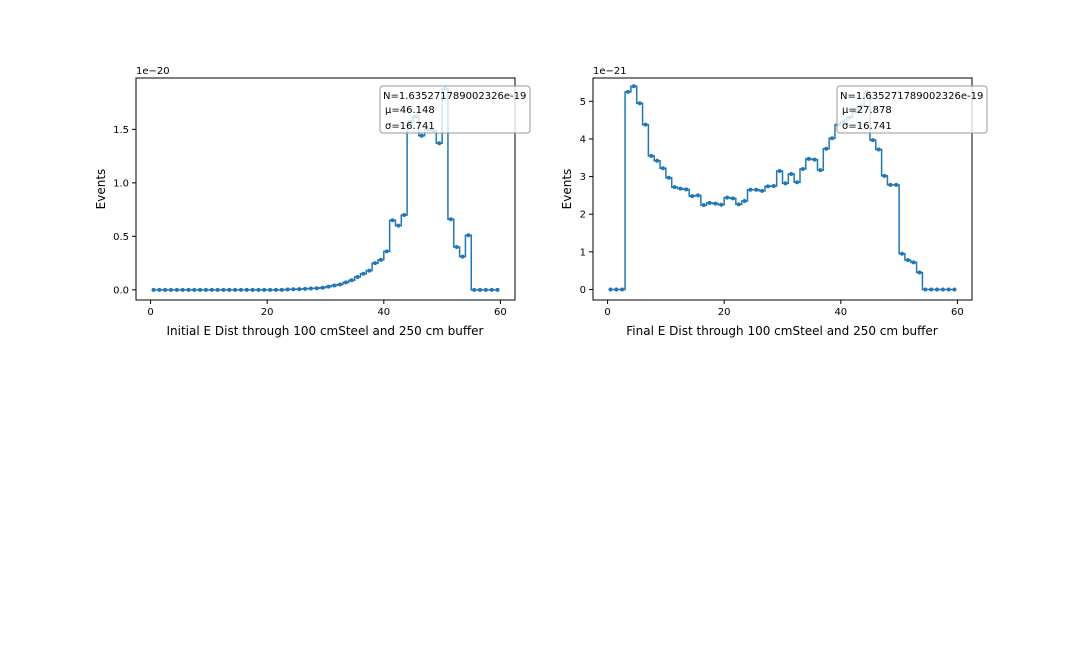 The image size is (1080, 648). What do you see at coordinates (586, 196) in the screenshot?
I see `chart-final-yticks: 0 1 2 3 4 5` at bounding box center [586, 196].